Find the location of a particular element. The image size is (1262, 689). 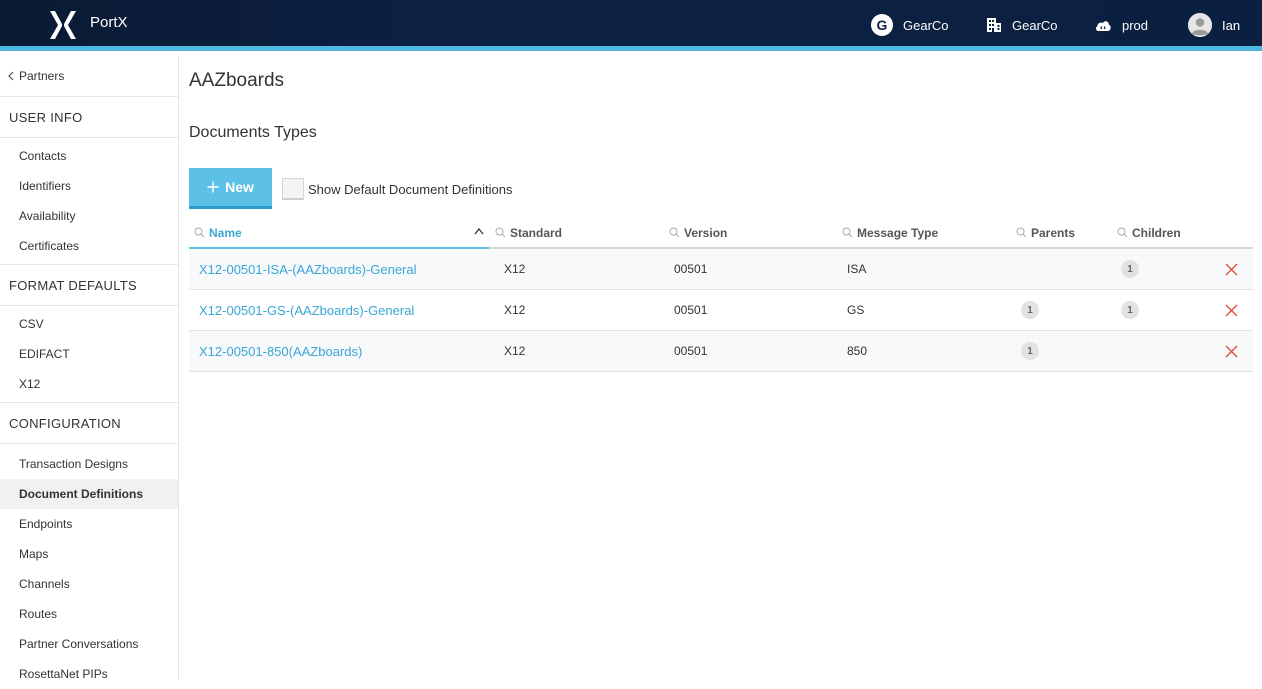

sort-up-icon is located at coordinates (479, 231).